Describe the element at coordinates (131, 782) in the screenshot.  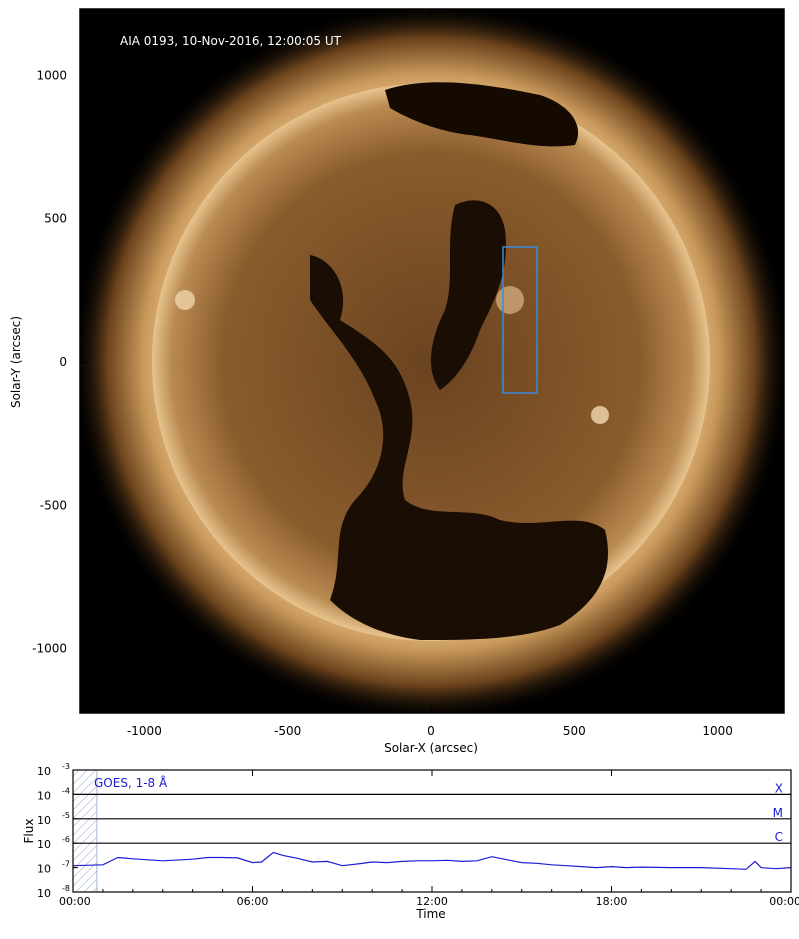
I see `goes-legend-label: GOES, 1-8 Å` at that location.